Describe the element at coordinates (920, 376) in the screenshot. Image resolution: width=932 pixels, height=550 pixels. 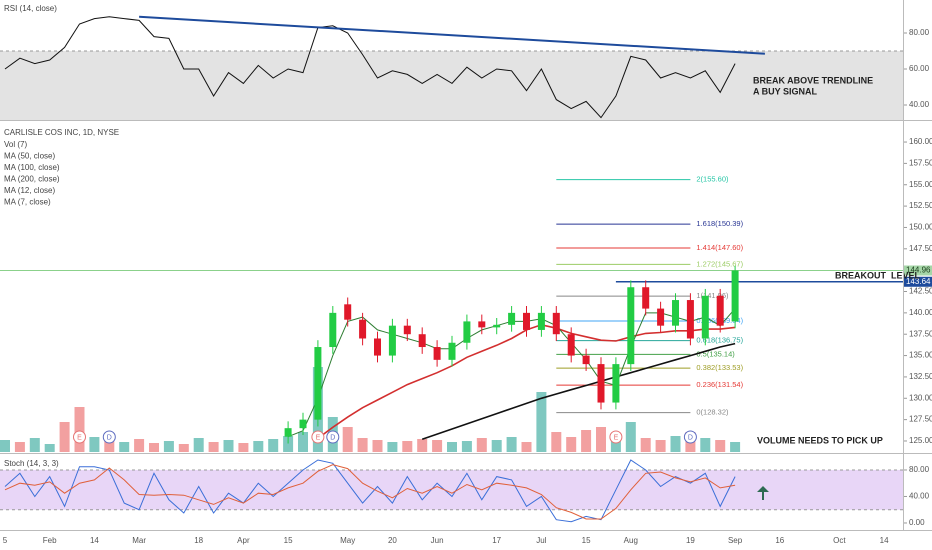
I see `y-tick-label: 132.50` at that location.